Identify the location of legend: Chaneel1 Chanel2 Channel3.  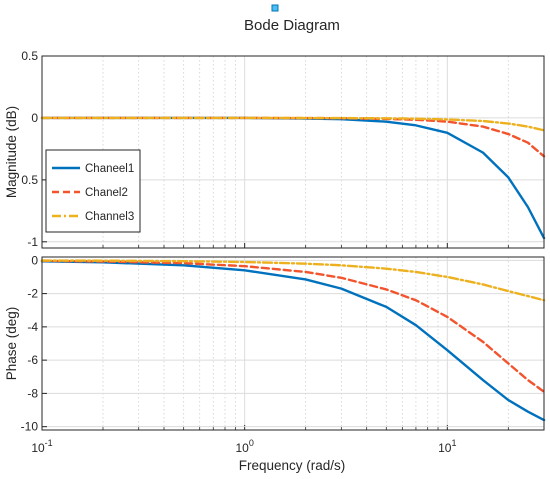
(93, 191).